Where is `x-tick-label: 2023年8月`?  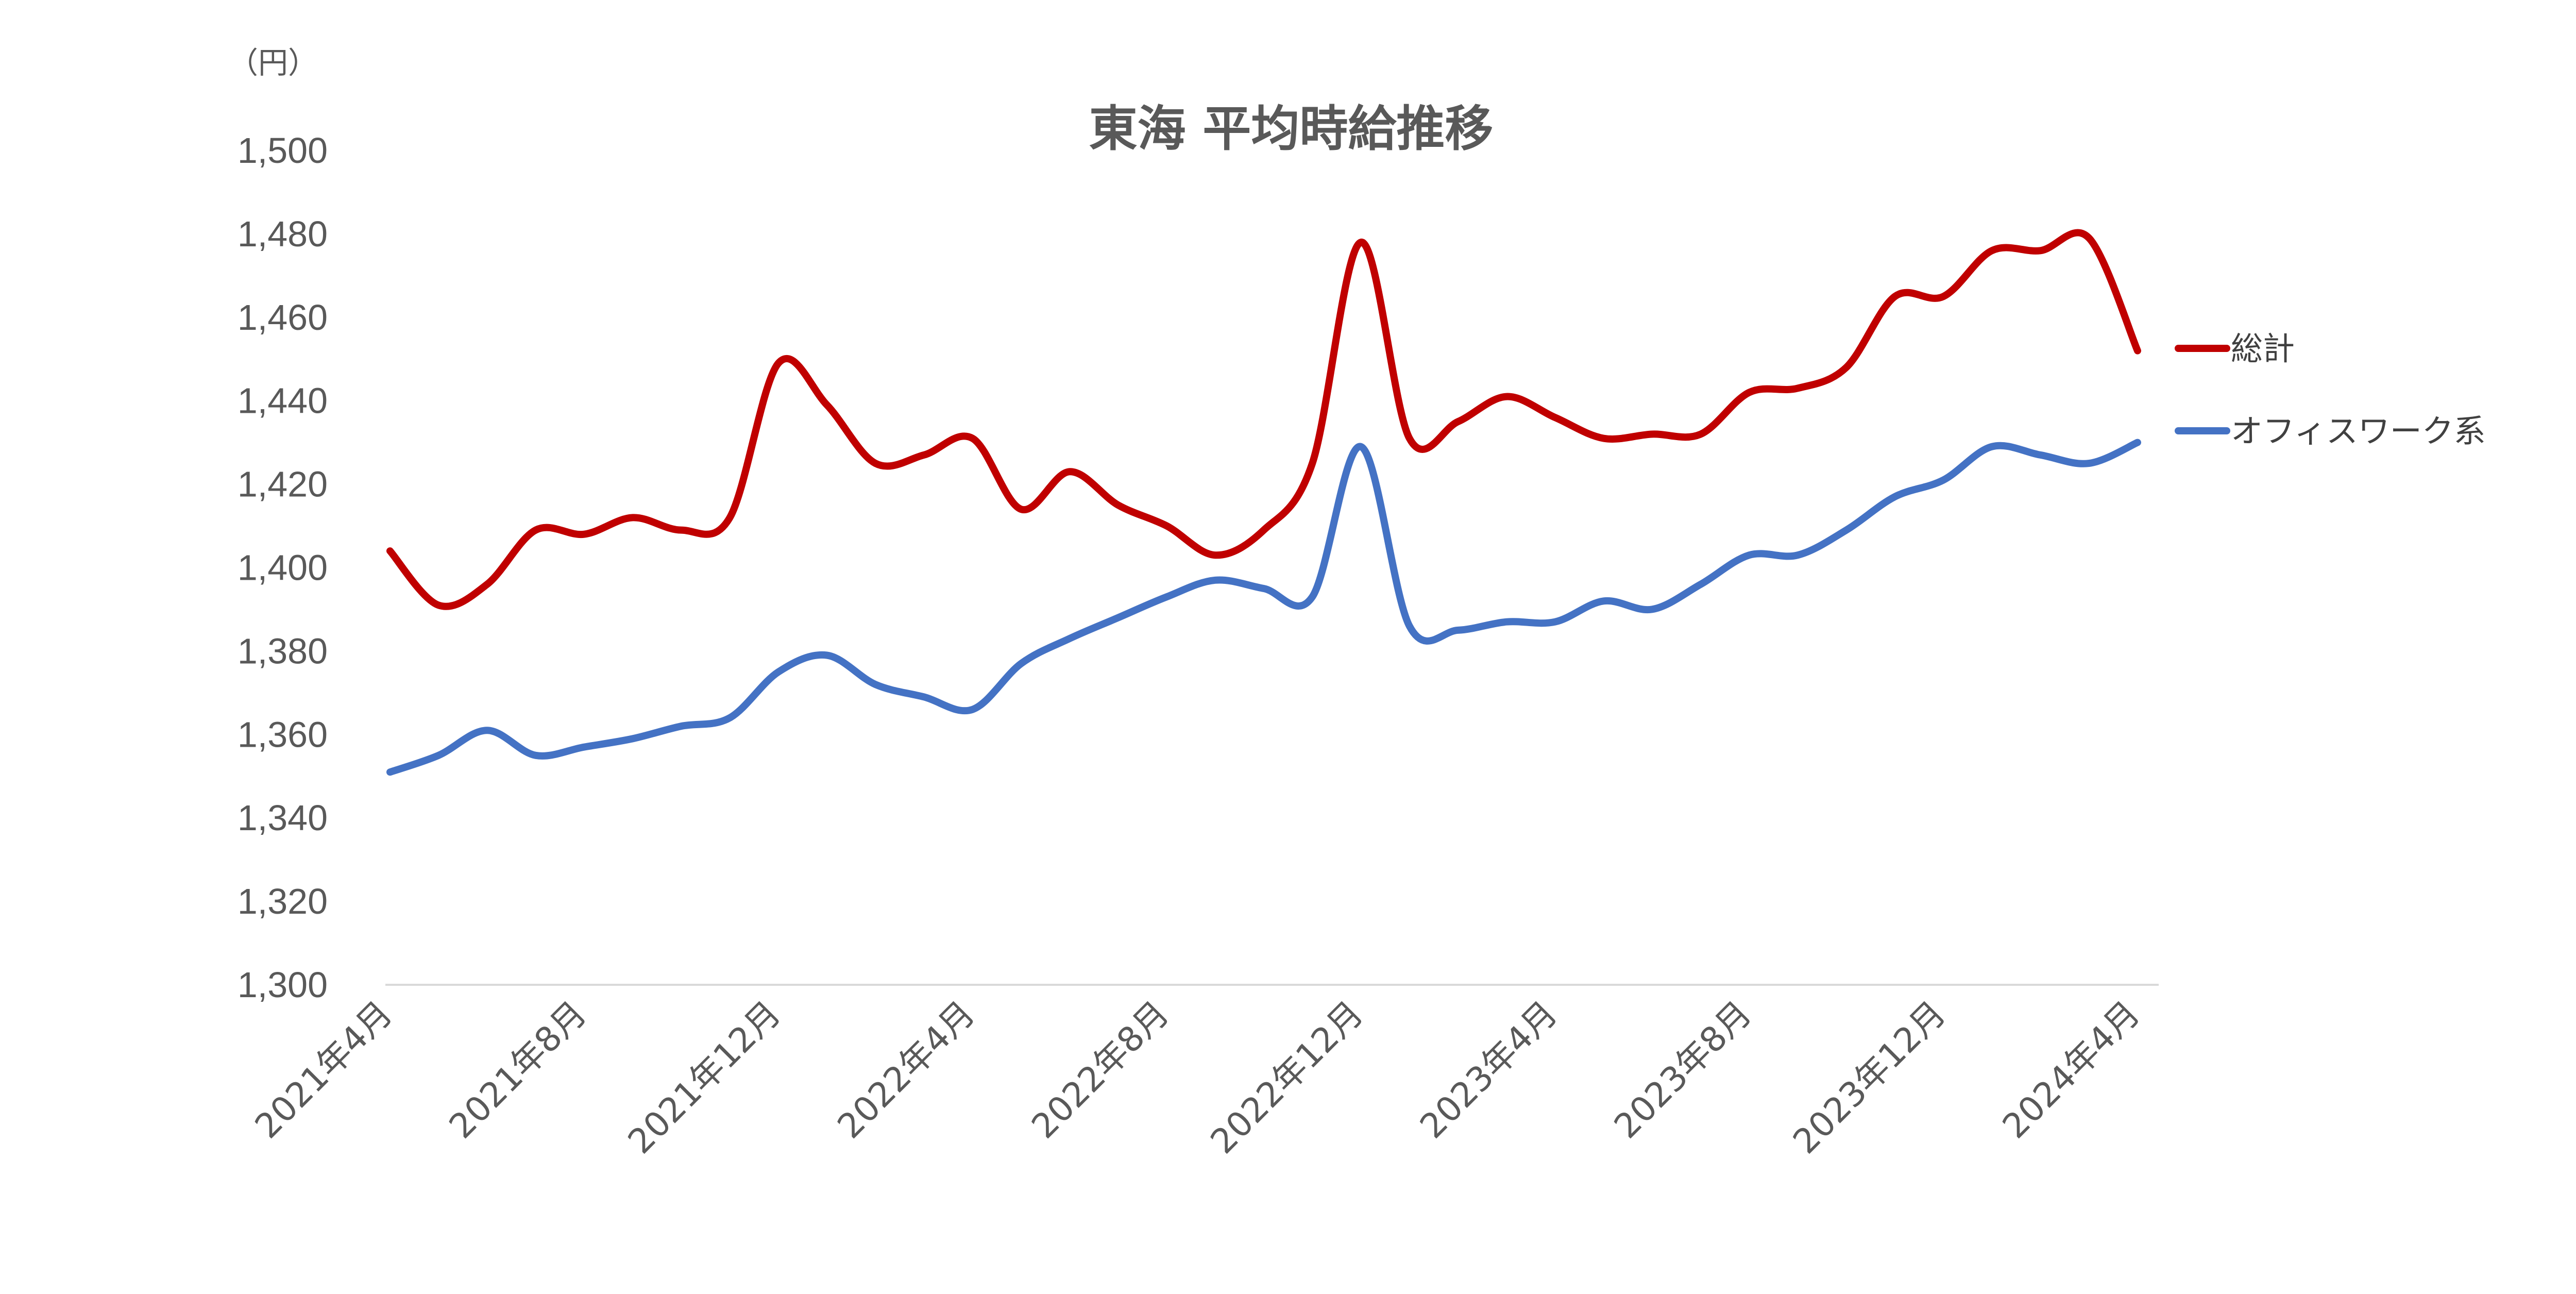 x-tick-label: 2023年8月 is located at coordinates (1682, 1070).